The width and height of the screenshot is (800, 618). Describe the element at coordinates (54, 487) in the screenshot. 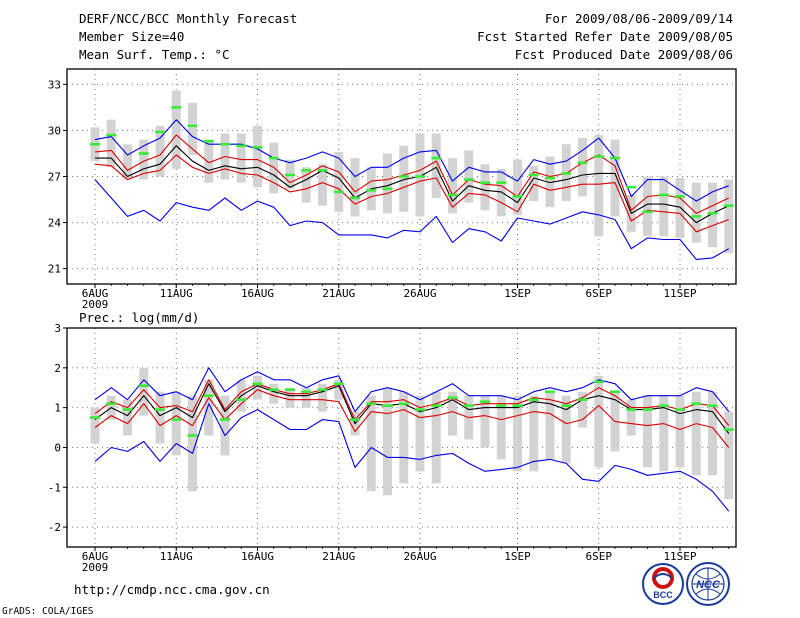

I see `y-tick-label: -1` at that location.